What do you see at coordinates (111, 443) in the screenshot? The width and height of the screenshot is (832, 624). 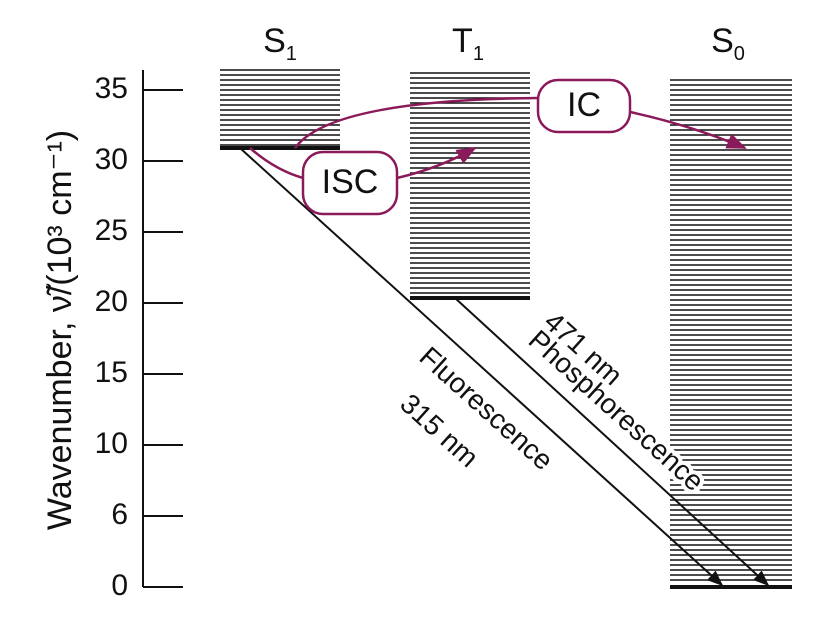 I see `tick-label: 10` at bounding box center [111, 443].